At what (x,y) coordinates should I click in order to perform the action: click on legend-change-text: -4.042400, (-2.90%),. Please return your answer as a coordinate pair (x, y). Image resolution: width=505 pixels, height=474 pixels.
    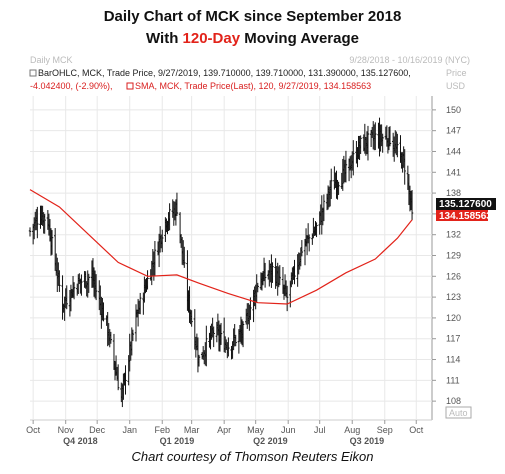
    Looking at the image, I should click on (71, 86).